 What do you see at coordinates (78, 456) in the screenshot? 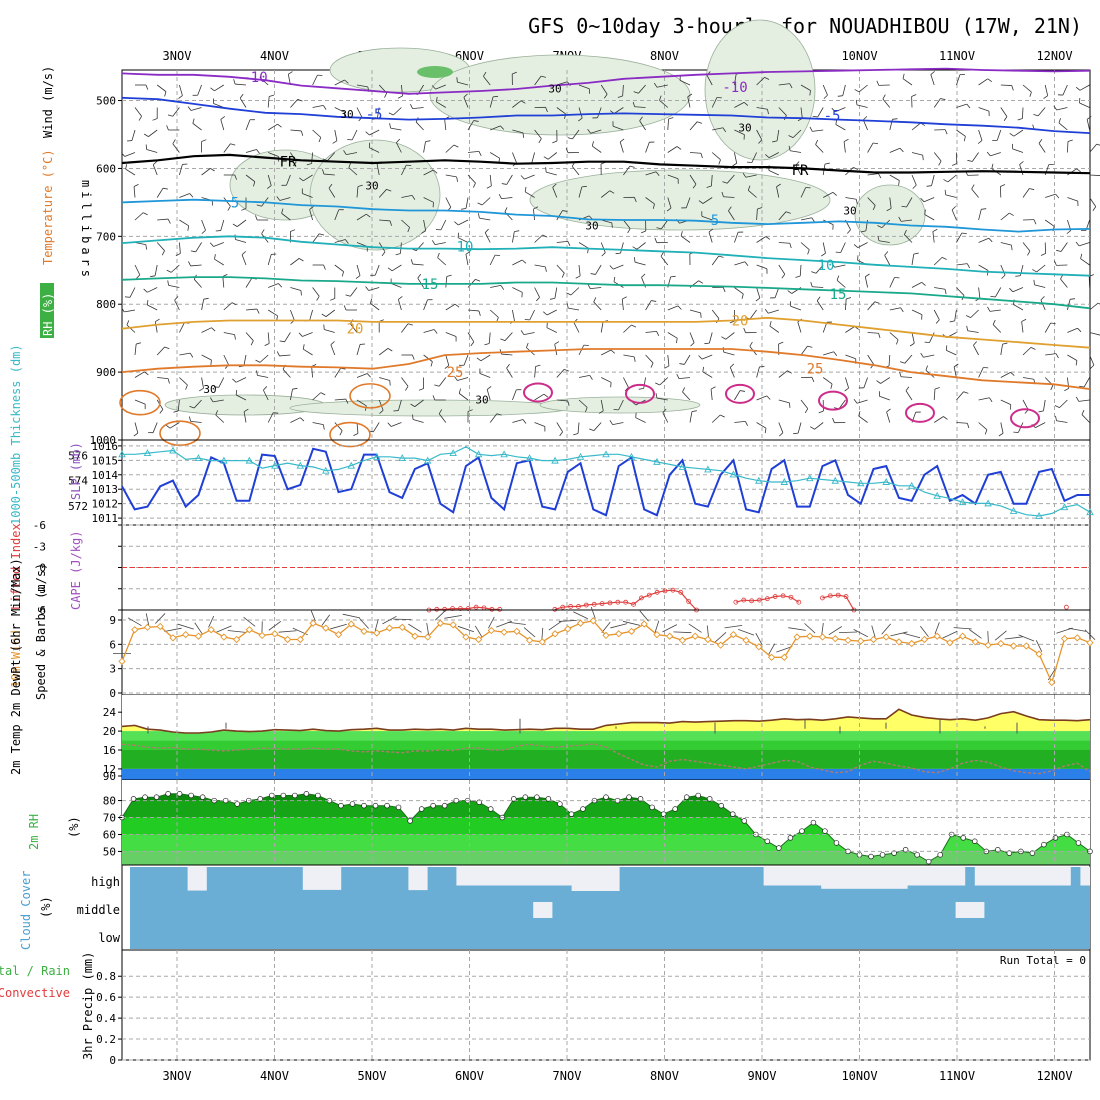
I see `thickness-tick-label: 576` at bounding box center [78, 456].